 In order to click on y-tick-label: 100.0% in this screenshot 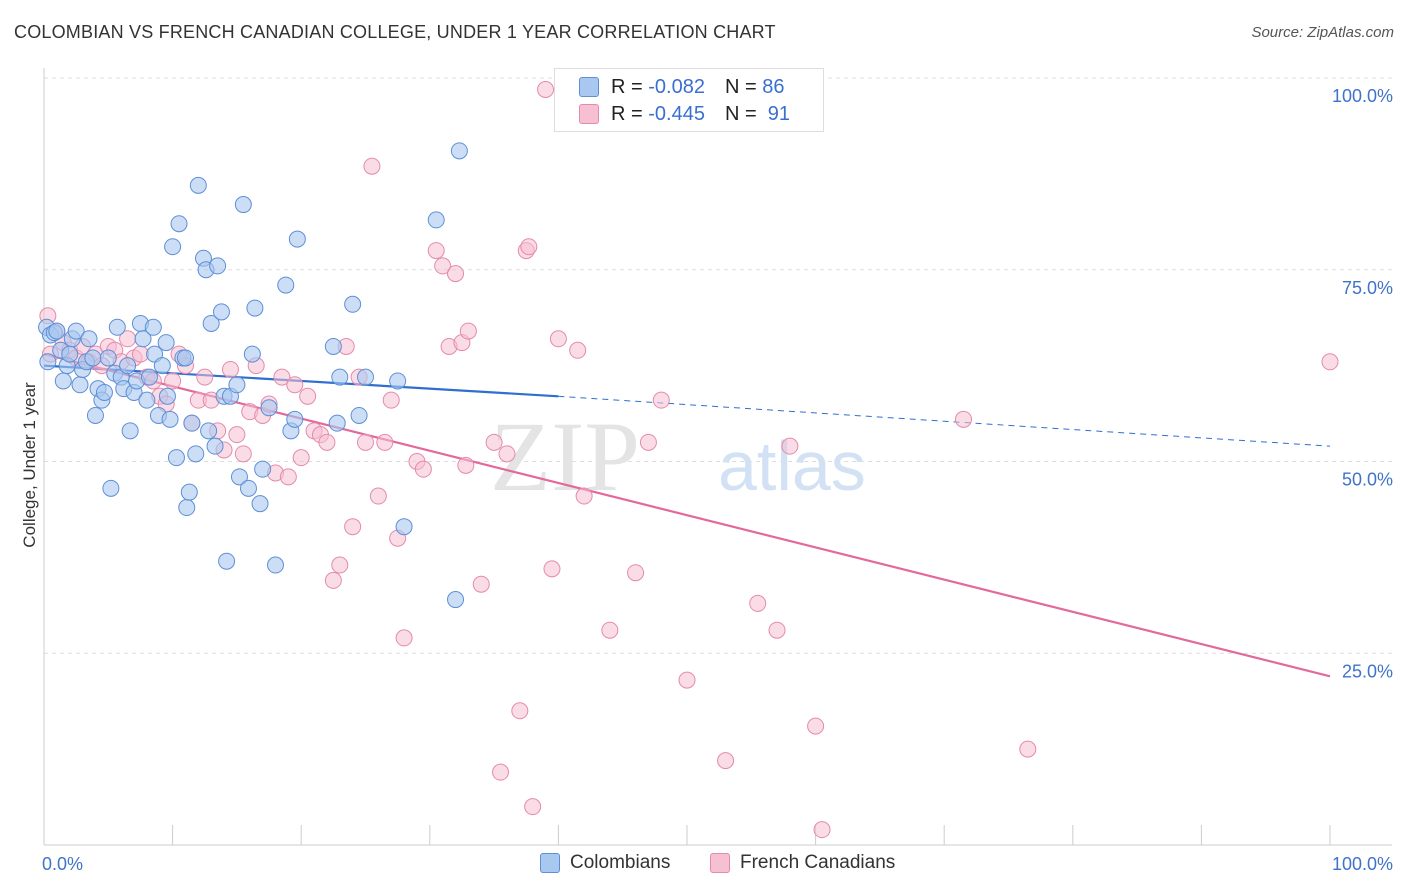, I will do `click(1362, 96)`.